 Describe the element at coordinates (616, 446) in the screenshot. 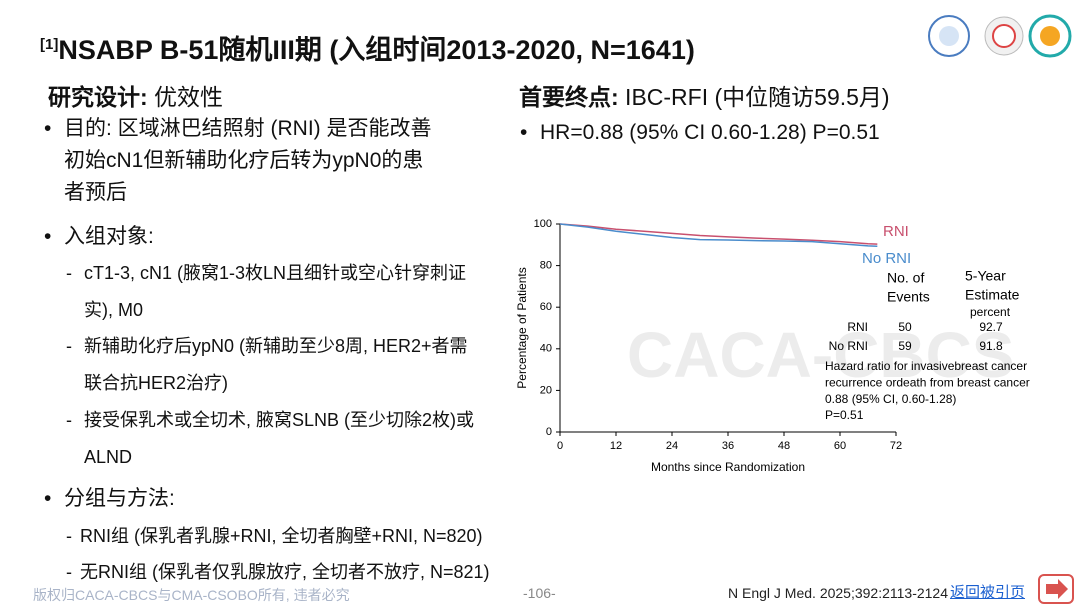

I see `x-tick-label: 12` at that location.